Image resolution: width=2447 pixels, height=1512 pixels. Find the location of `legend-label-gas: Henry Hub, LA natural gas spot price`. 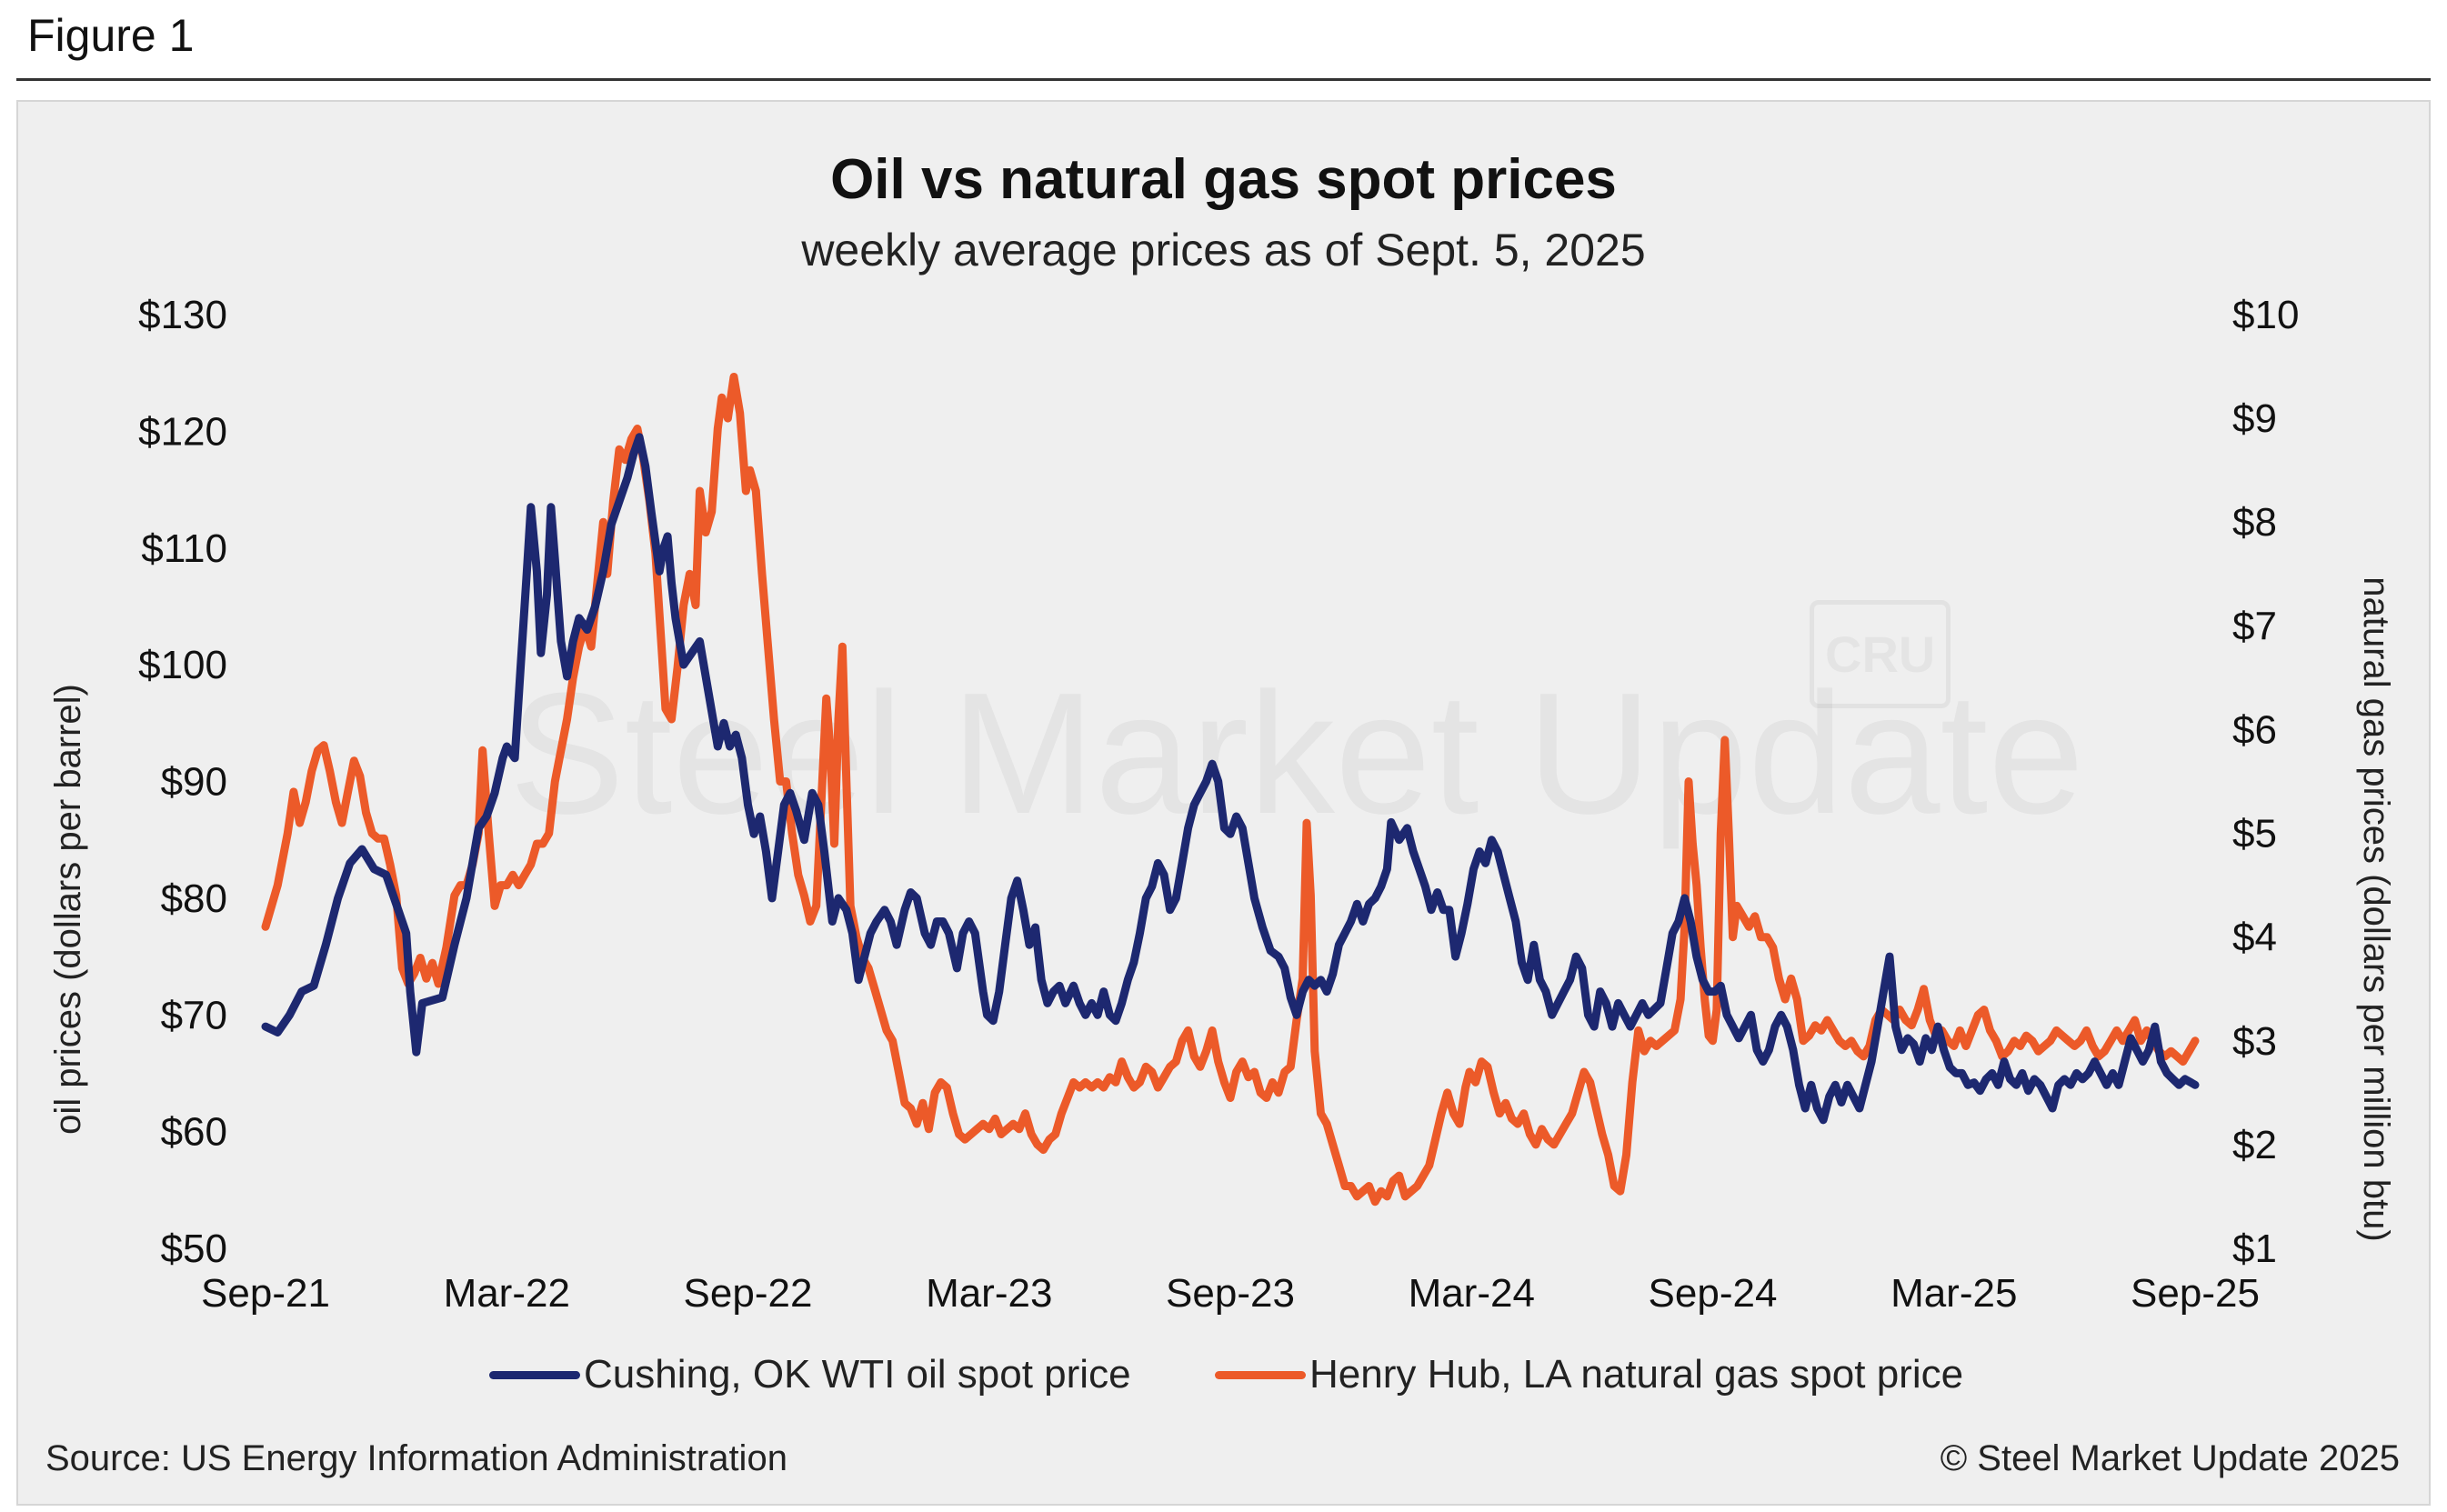

legend-label-gas: Henry Hub, LA natural gas spot price is located at coordinates (1637, 1374).